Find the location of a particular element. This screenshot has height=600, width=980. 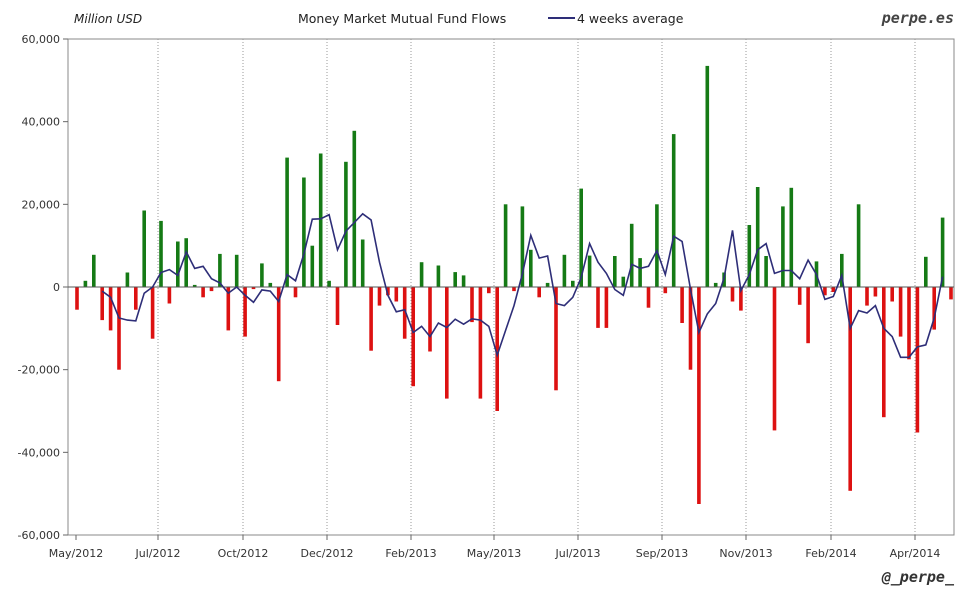

y-tick-label: -40,000 is located at coordinates (39, 452).